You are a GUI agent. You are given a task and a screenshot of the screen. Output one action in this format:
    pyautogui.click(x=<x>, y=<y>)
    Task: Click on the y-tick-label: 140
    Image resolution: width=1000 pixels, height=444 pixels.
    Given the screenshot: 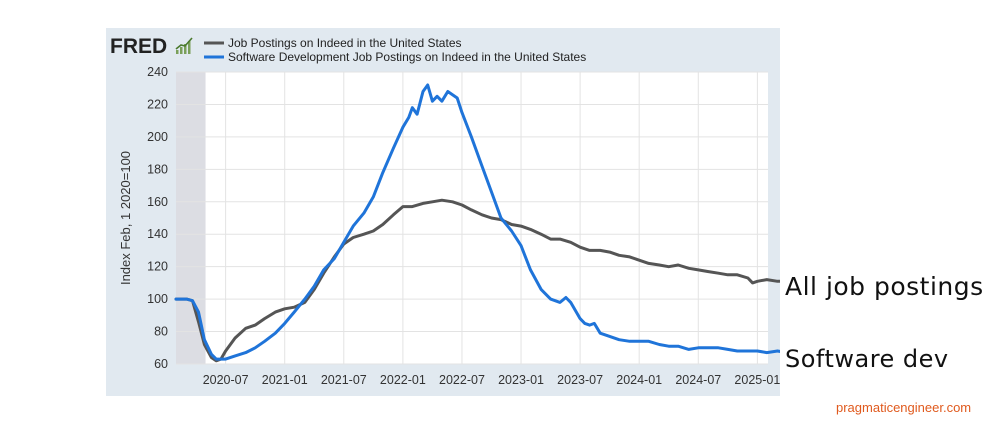 What is the action you would take?
    pyautogui.click(x=157, y=234)
    